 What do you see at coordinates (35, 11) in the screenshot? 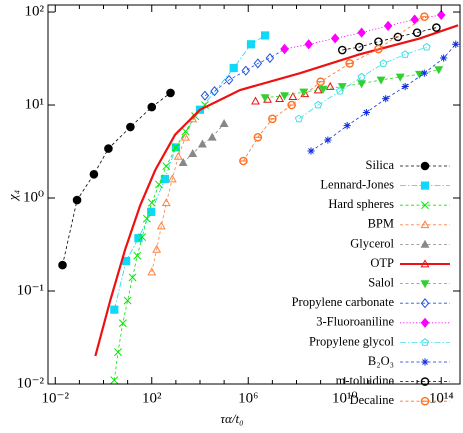
I see `y-tick-label: 10²` at bounding box center [35, 11].